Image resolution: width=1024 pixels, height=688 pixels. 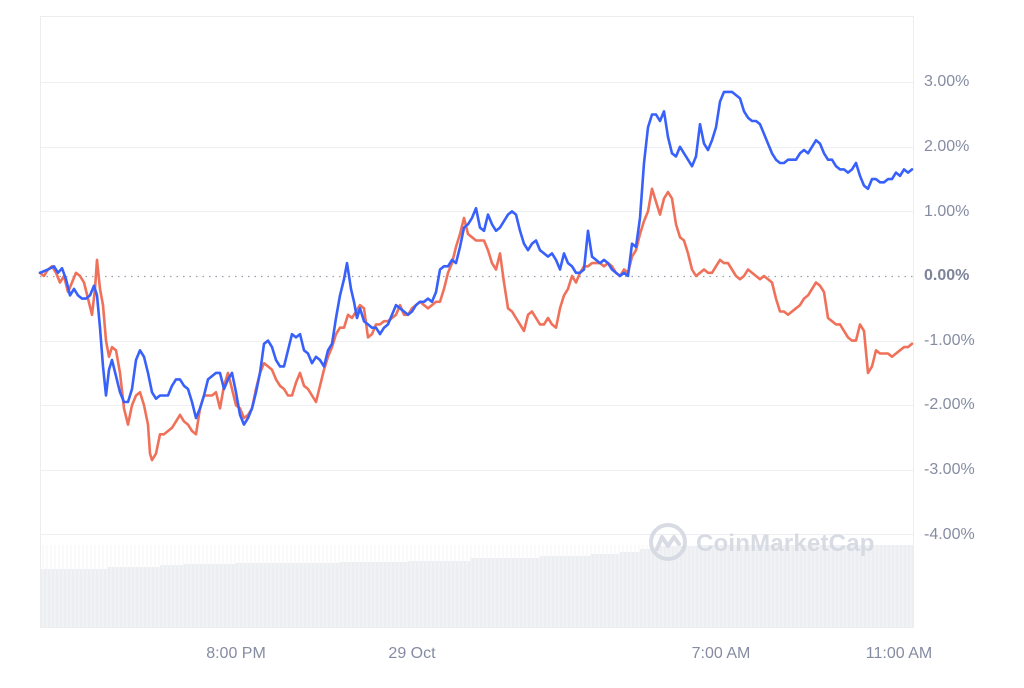 I want to click on y-tick-label-zero: 0.00%, so click(x=947, y=275).